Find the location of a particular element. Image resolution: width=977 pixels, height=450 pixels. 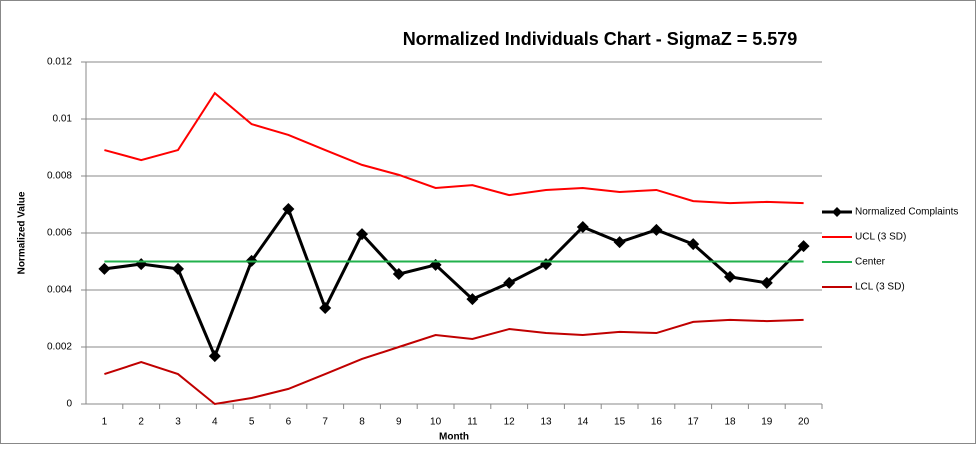

x-tick-label: 15 is located at coordinates (620, 422).